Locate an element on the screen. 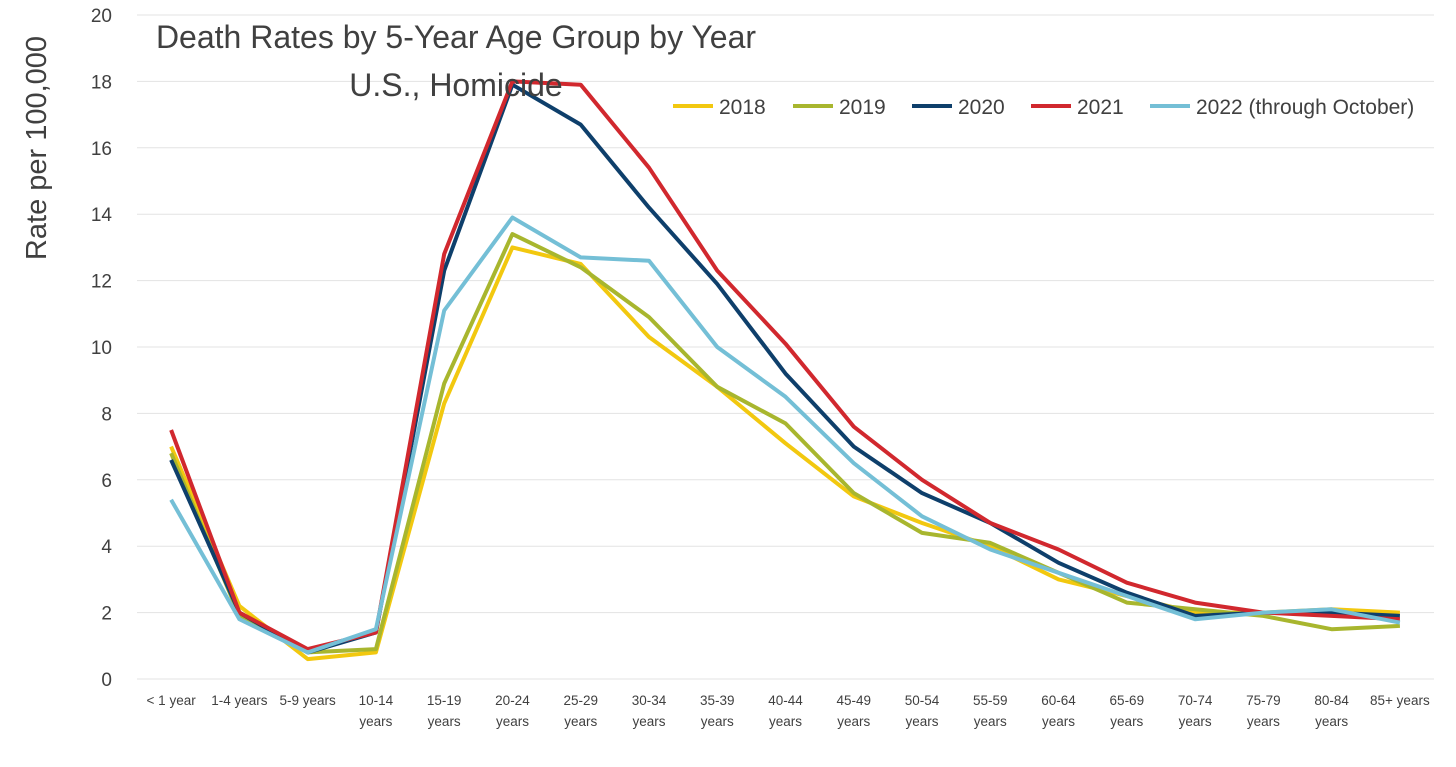 This screenshot has height=767, width=1456. y-tick-label: 0 is located at coordinates (106, 680).